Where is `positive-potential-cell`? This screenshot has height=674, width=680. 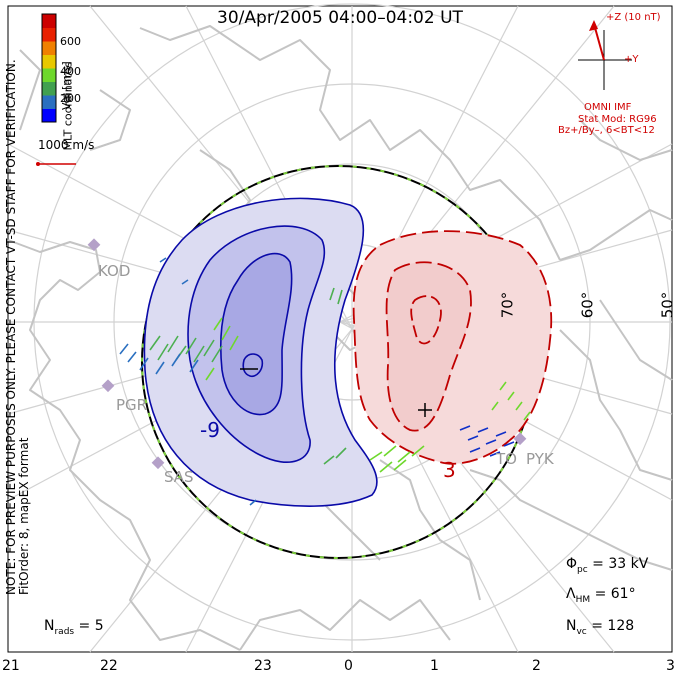
positive-potential-cell is located at coordinates (452, 347).